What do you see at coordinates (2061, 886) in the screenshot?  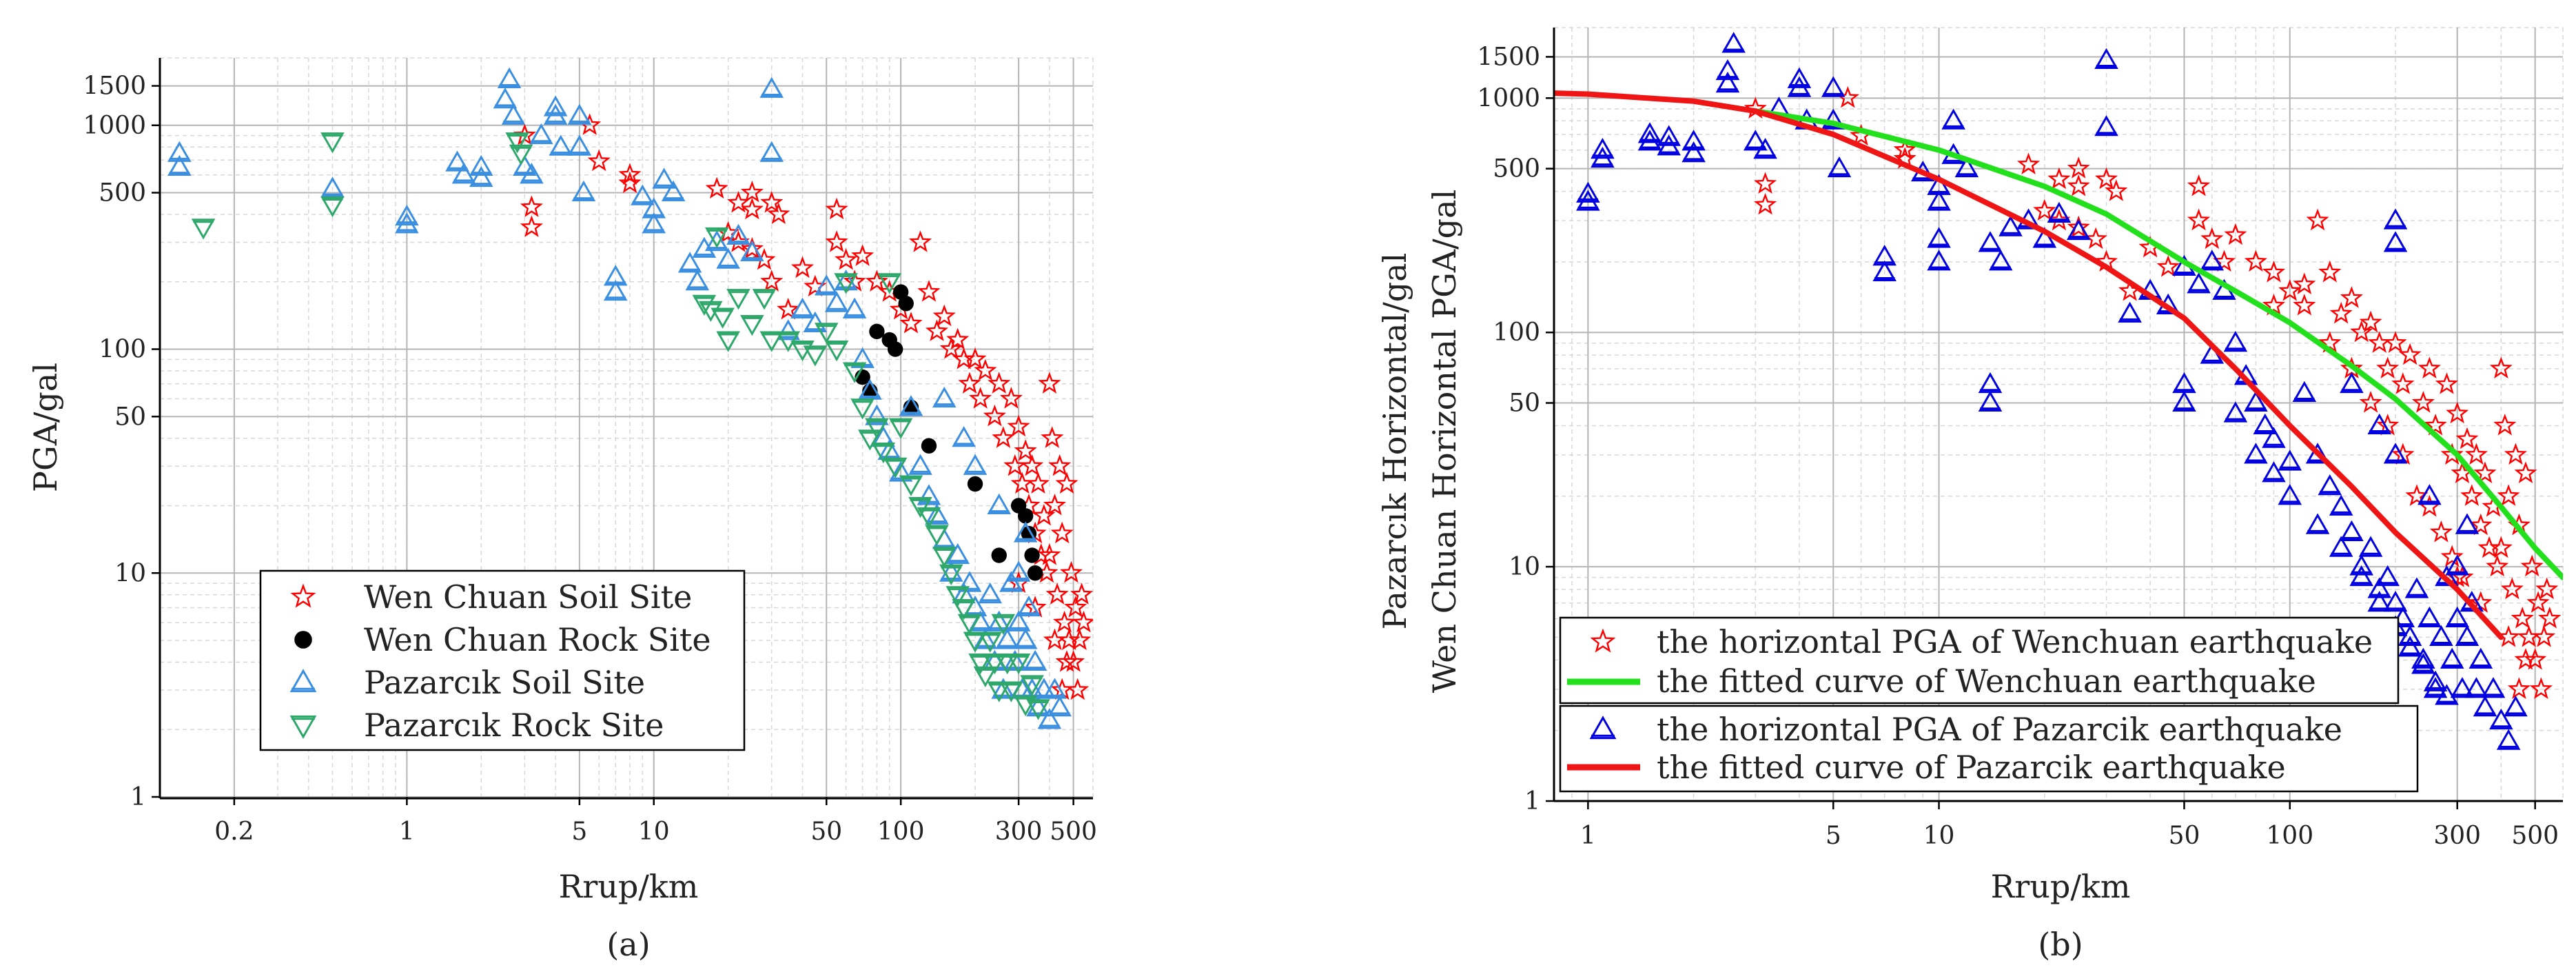 I see `chart-b-xlabel: Rrup/km` at bounding box center [2061, 886].